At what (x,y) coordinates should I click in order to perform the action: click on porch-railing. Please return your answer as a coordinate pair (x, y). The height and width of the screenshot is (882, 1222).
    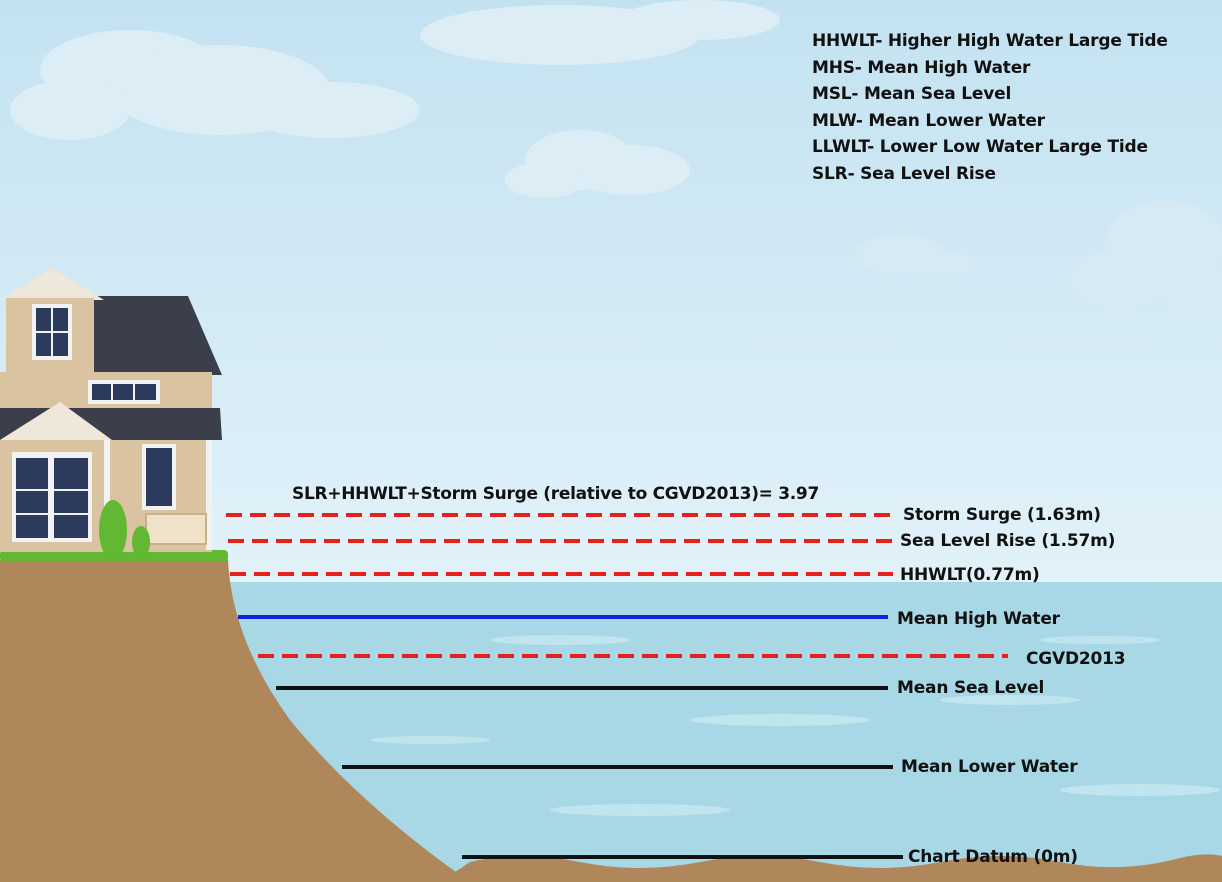
    Looking at the image, I should click on (176, 529).